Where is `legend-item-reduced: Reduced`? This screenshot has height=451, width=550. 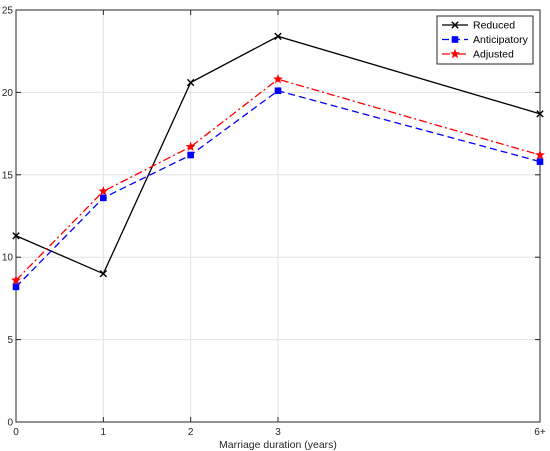 legend-item-reduced: Reduced is located at coordinates (478, 26).